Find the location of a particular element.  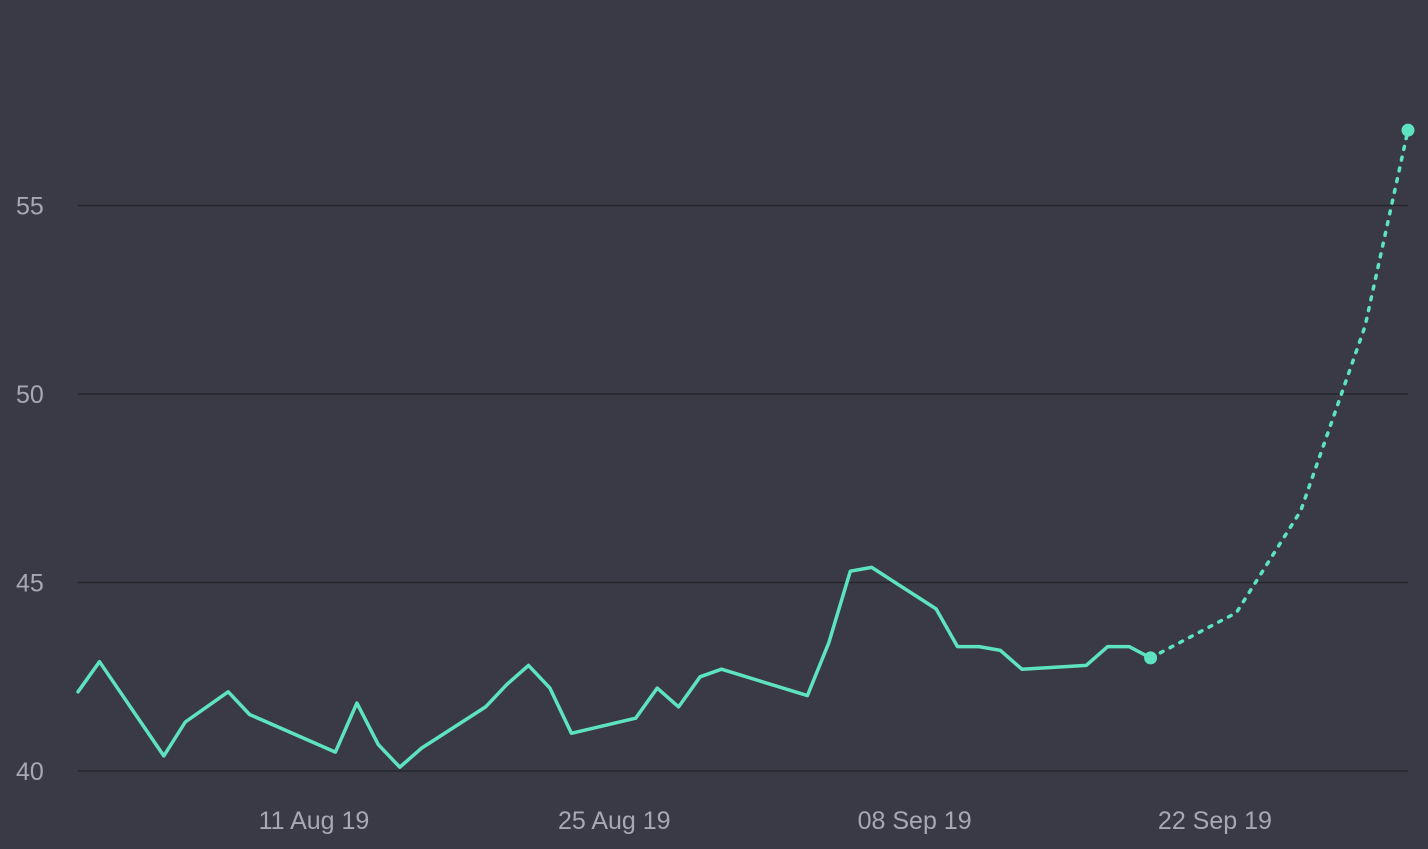

forecast-end-marker is located at coordinates (1408, 130).